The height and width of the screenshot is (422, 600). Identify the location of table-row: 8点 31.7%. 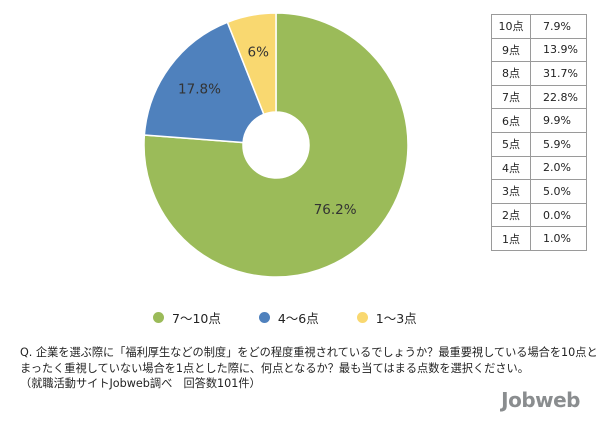
(539, 73).